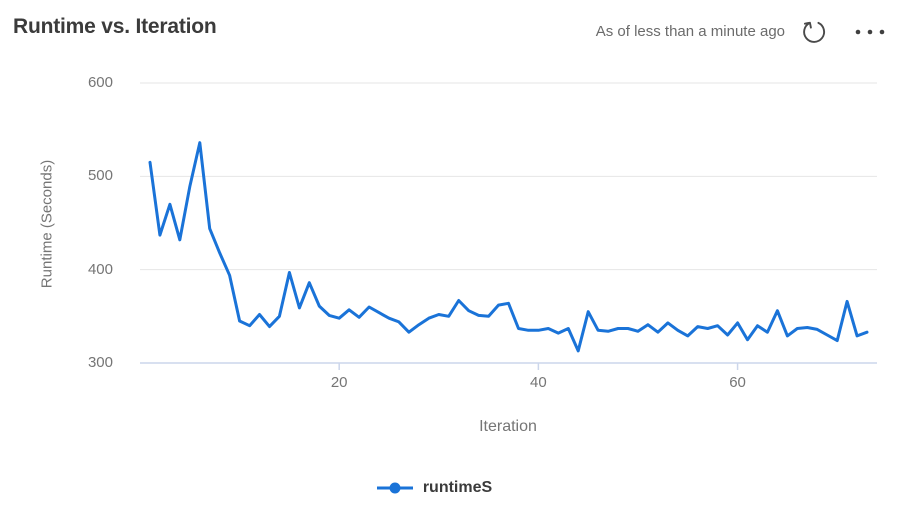 The image size is (914, 531). I want to click on refresh-button, so click(814, 31).